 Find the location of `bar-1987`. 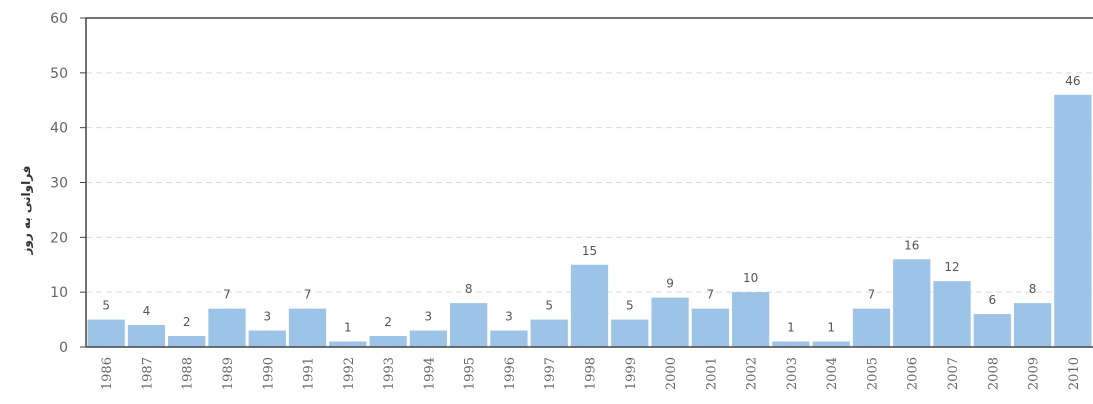

bar-1987 is located at coordinates (146, 336).